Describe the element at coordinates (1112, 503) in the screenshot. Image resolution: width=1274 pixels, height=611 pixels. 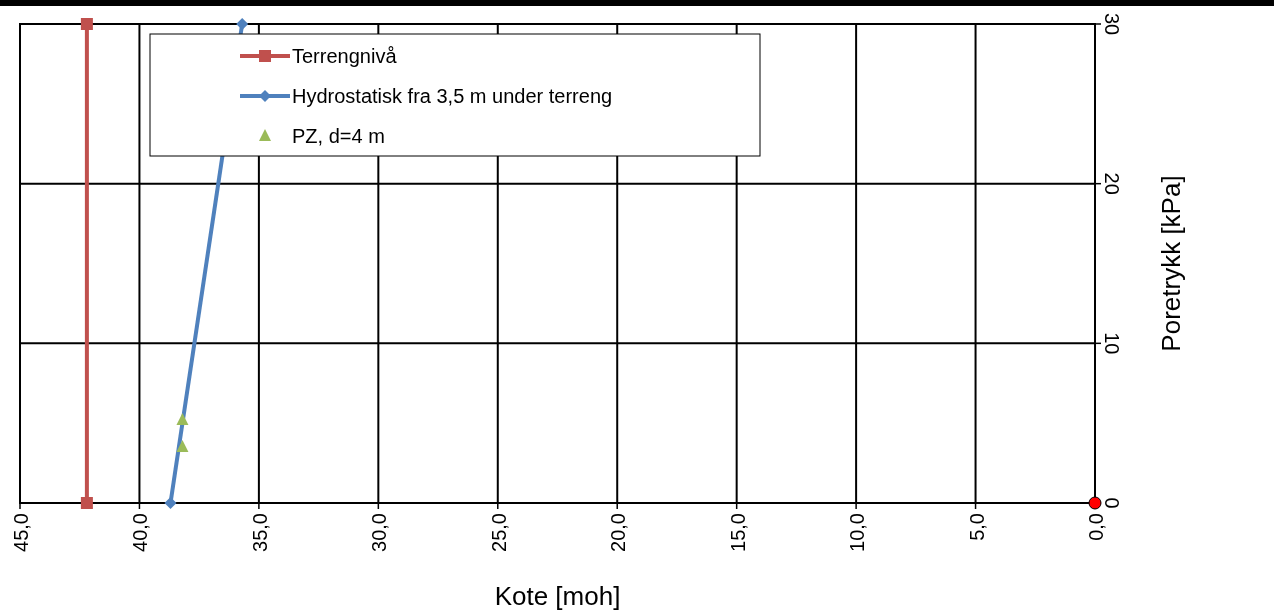
I see `y-tick-label: 0` at that location.